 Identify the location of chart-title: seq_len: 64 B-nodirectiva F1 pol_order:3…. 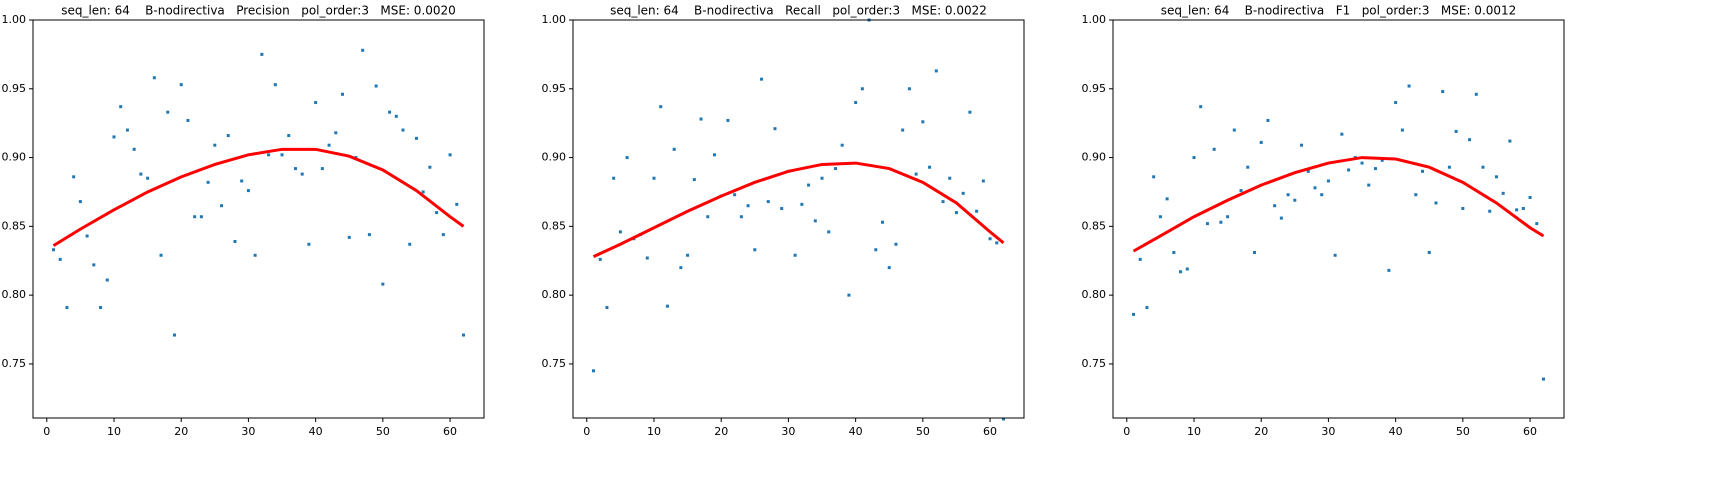
(1339, 11).